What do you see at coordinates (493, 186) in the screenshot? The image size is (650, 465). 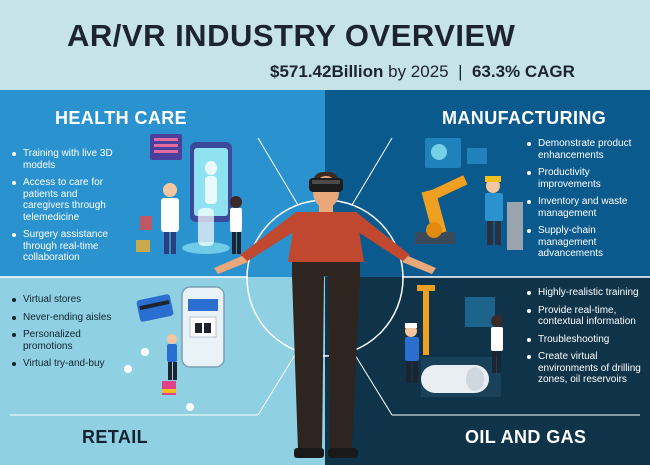 I see `engineer-icon` at bounding box center [493, 186].